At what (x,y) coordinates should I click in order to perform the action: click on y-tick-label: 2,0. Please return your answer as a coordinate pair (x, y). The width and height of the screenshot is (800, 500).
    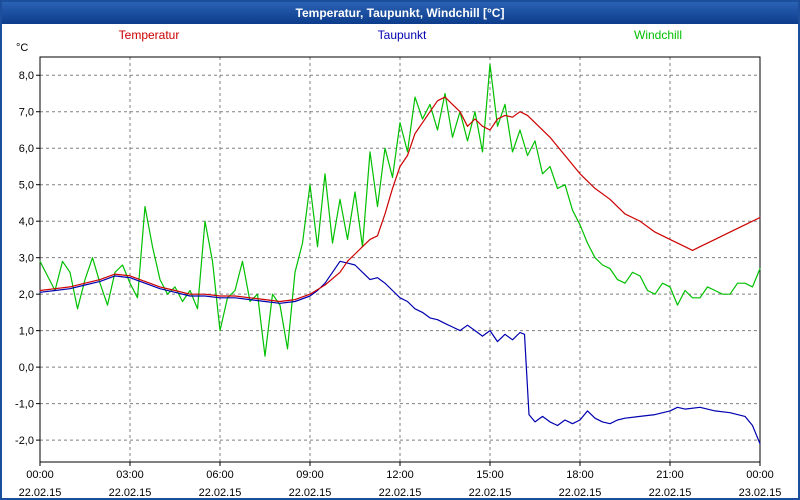
    Looking at the image, I should click on (26, 295).